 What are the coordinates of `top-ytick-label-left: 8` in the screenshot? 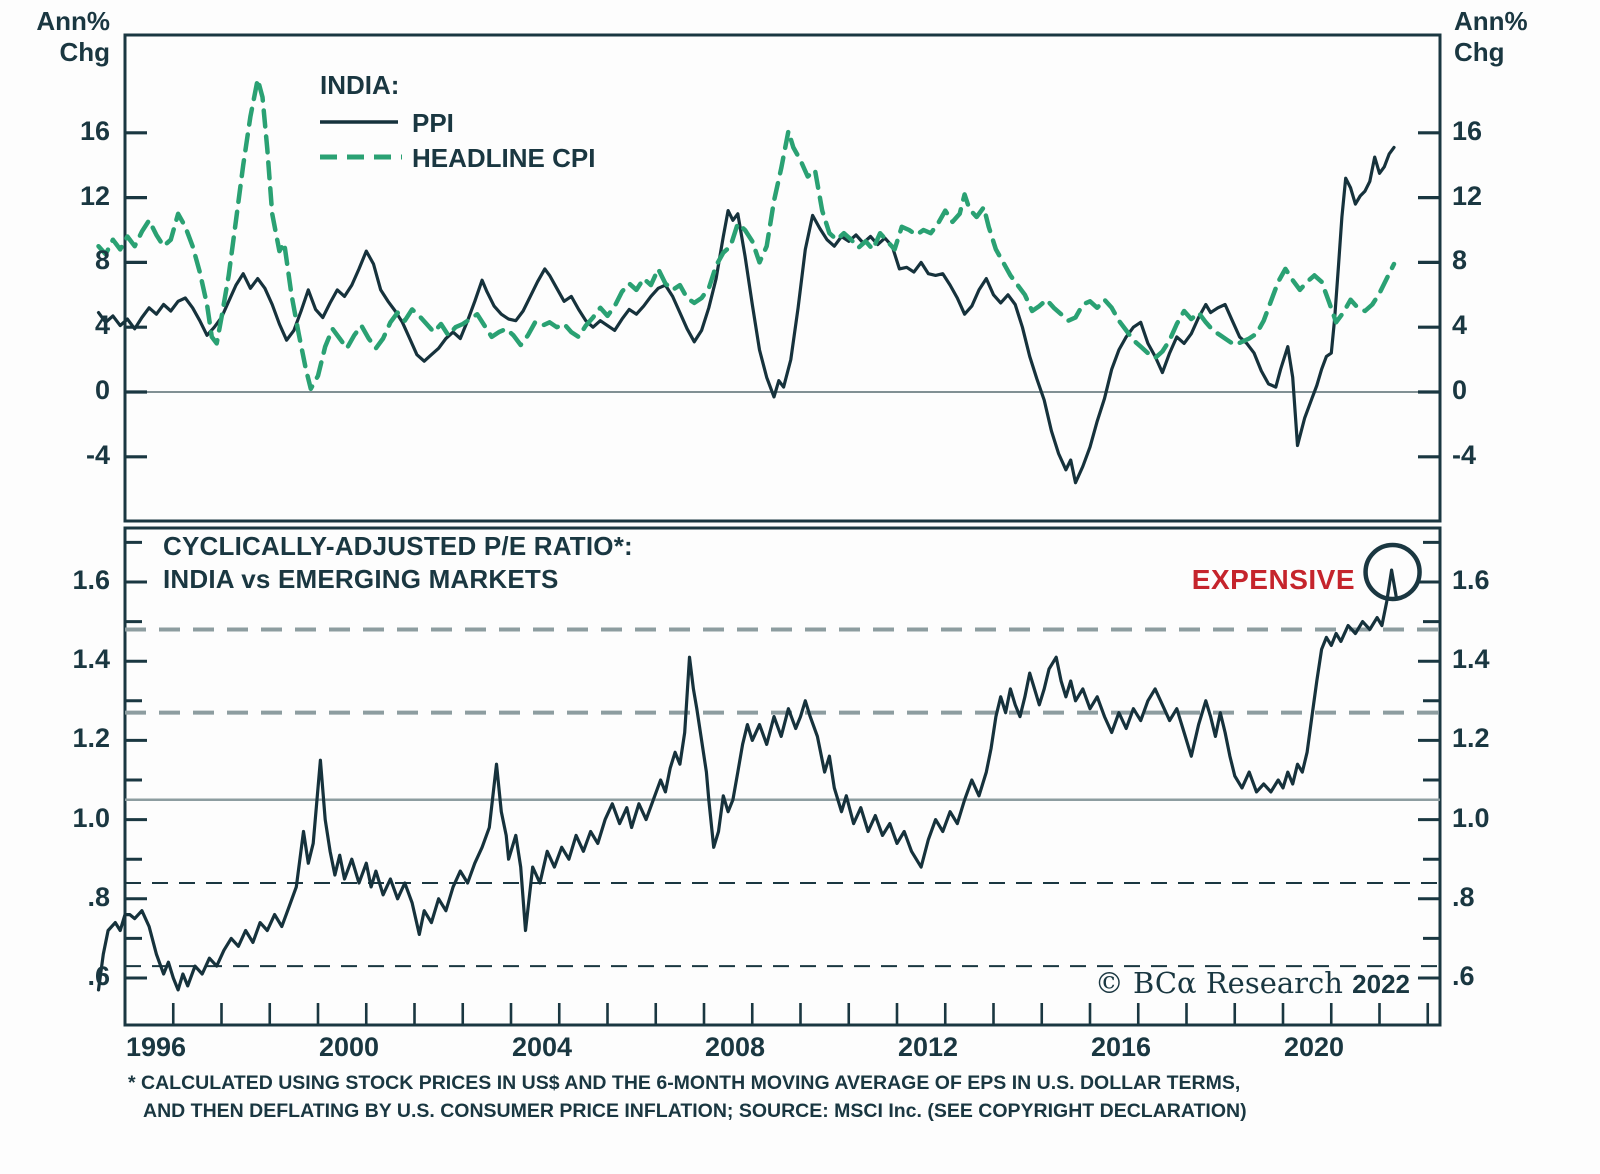 It's located at (102, 260).